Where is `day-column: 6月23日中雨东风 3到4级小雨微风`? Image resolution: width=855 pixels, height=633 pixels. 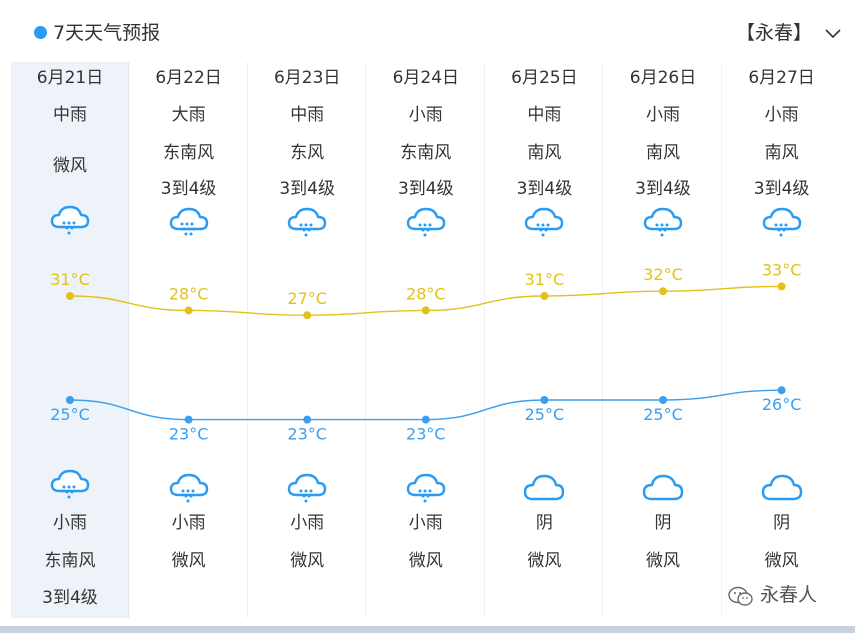 day-column: 6月23日中雨东风 3到4级小雨微风 is located at coordinates (307, 340).